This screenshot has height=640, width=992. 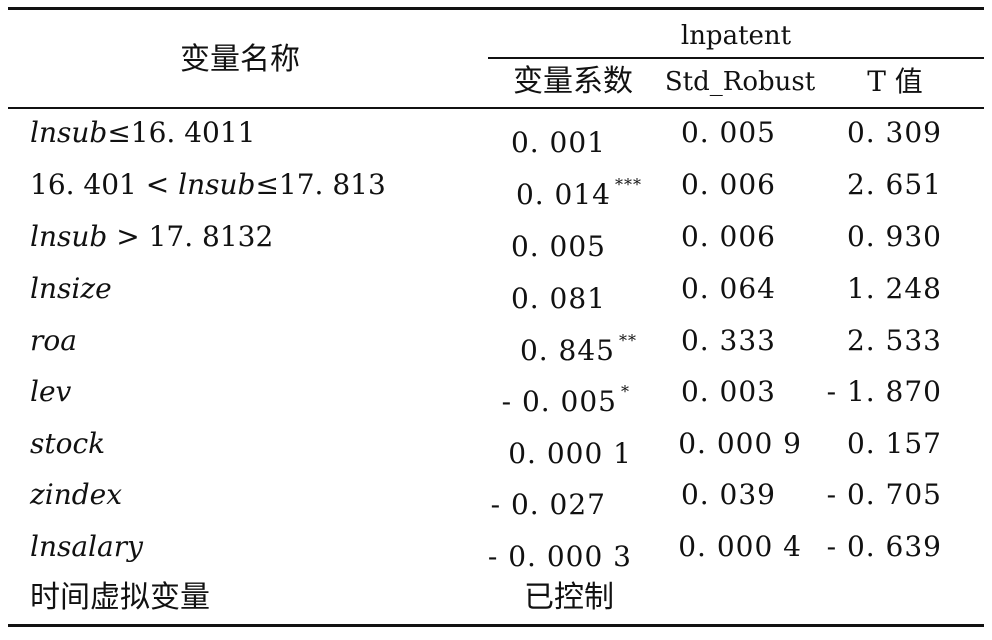 I want to click on header-bottom-rule, so click(x=496, y=108).